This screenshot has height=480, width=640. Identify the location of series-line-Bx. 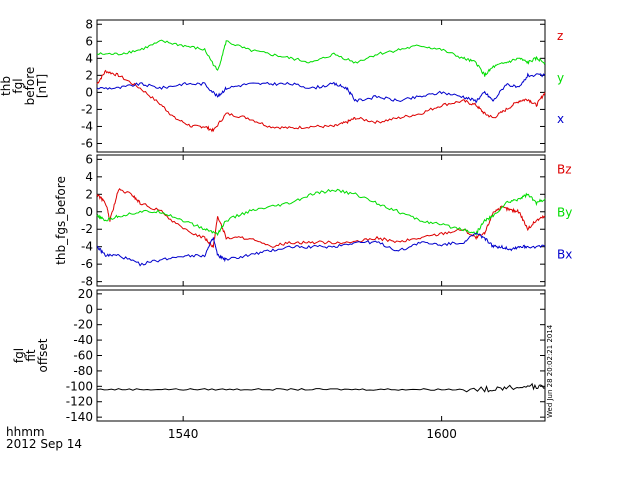
(321, 249).